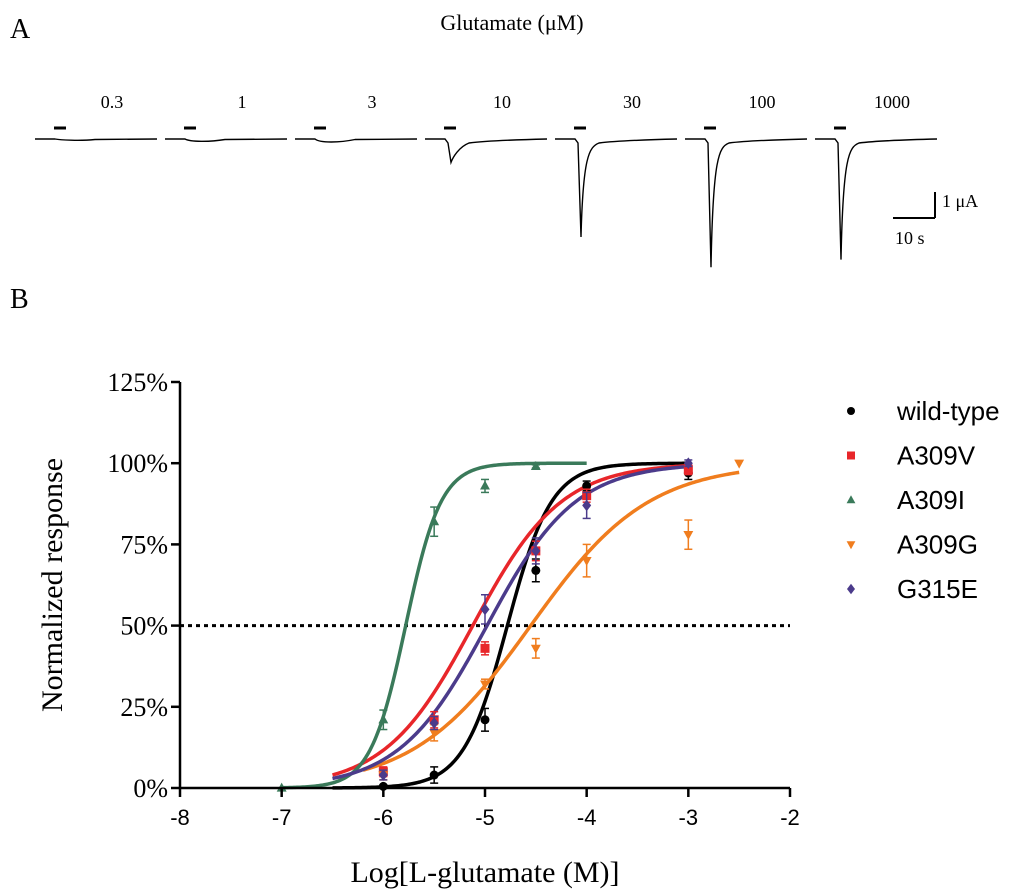 This screenshot has height=895, width=1030. Describe the element at coordinates (632, 102) in the screenshot. I see `concentration-label: 30` at that location.